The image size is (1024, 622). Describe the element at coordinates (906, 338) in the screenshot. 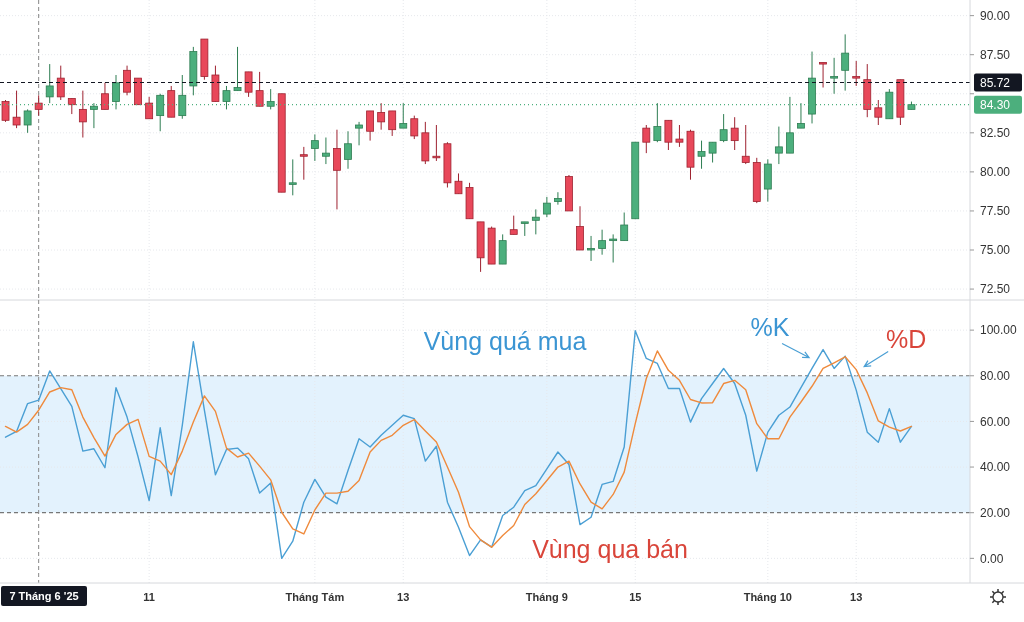

I see `series-label: %D` at that location.